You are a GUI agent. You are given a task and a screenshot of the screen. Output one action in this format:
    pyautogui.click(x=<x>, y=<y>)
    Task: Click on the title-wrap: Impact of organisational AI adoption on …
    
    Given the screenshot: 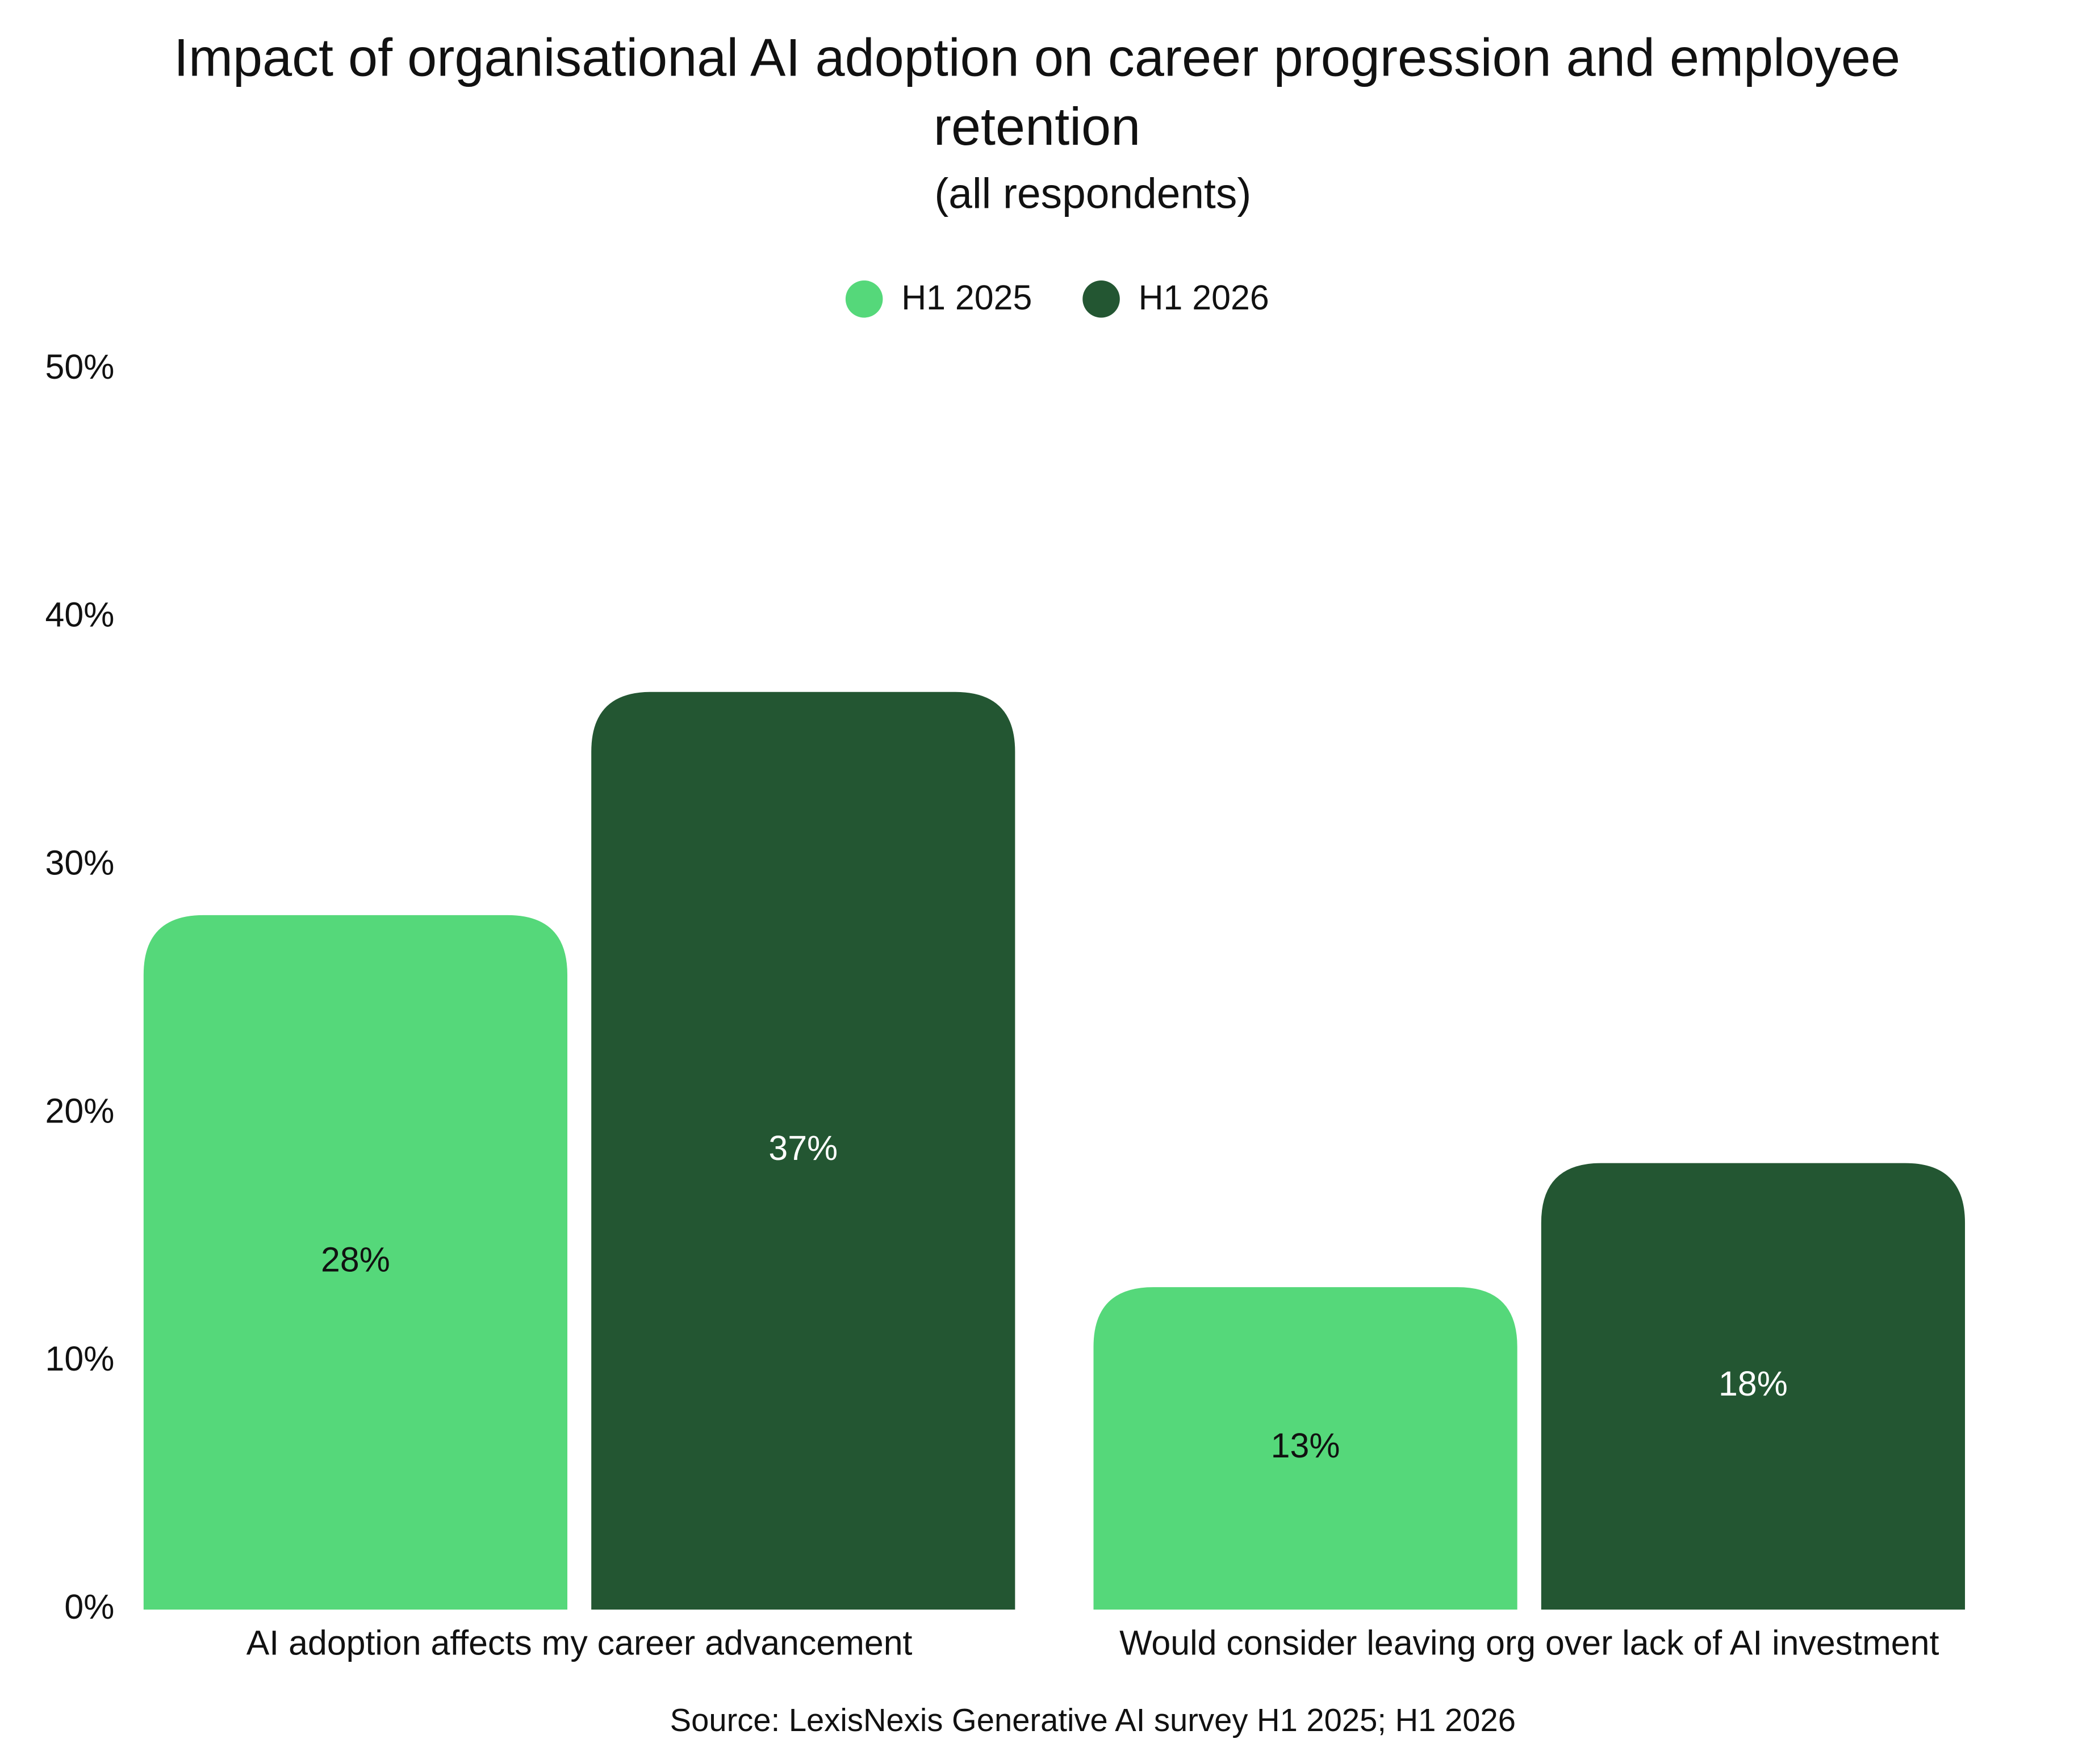 What is the action you would take?
    pyautogui.click(x=1037, y=93)
    